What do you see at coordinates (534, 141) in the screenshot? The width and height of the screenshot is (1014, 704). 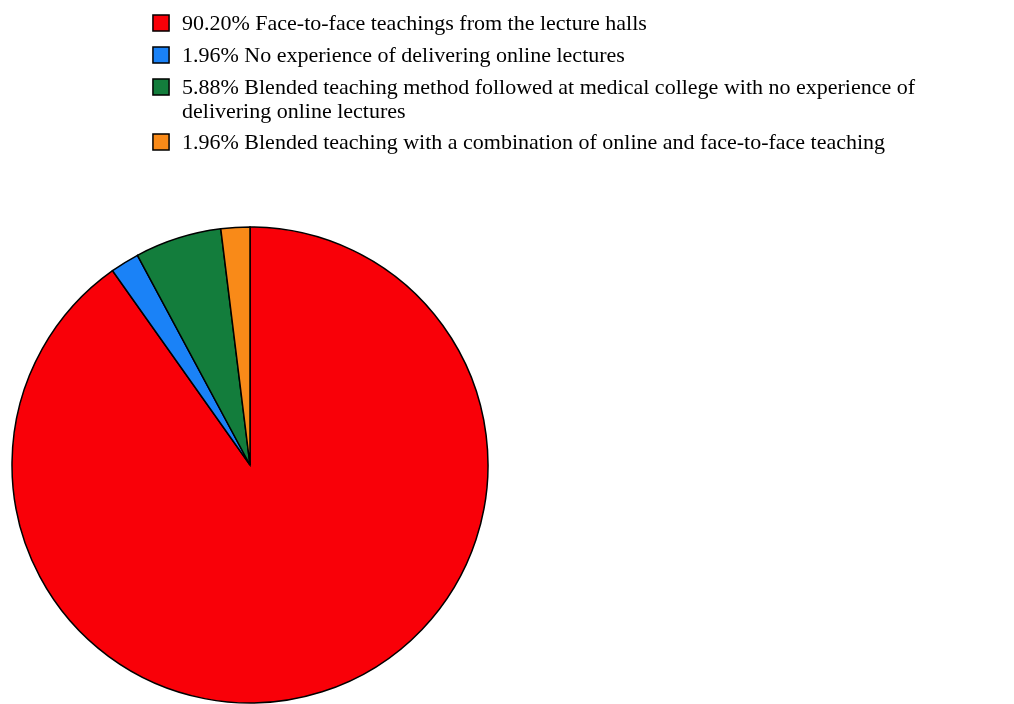 I see `legend-label: 1.96% Blended teaching with a combination of online and face-to-face teaching` at bounding box center [534, 141].